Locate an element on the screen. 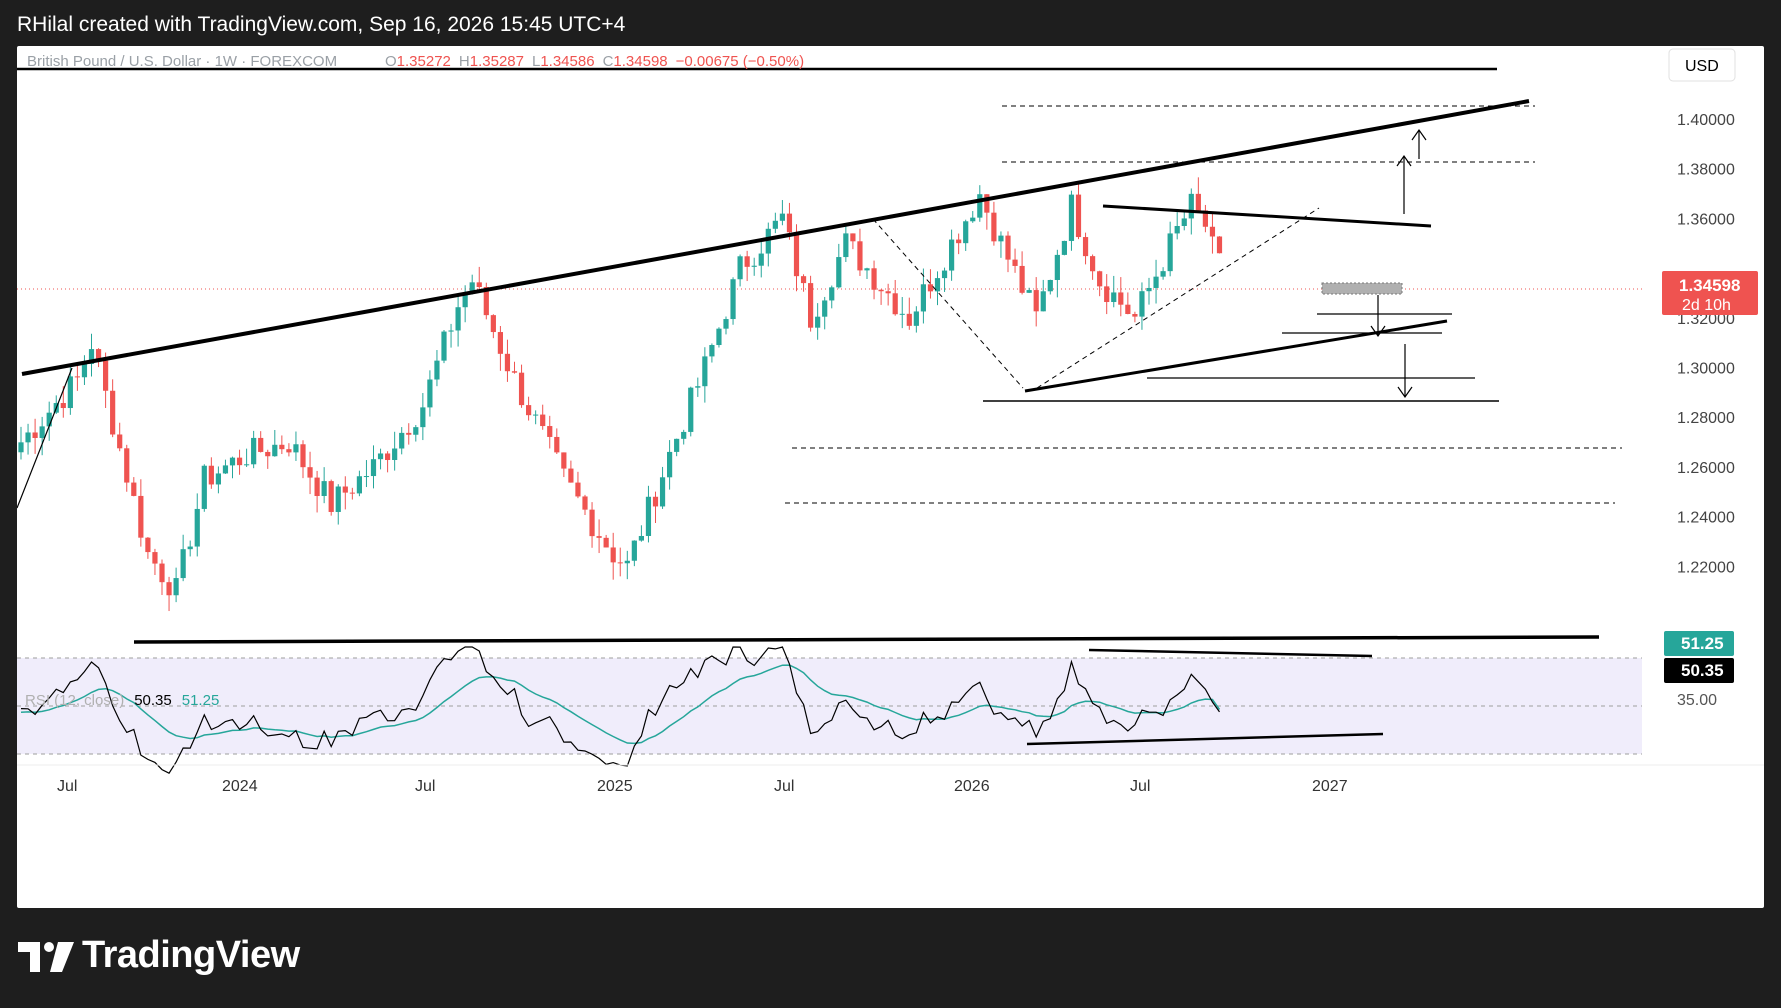 This screenshot has height=1008, width=1781. price-tick-label: 1.36000 is located at coordinates (1706, 219).